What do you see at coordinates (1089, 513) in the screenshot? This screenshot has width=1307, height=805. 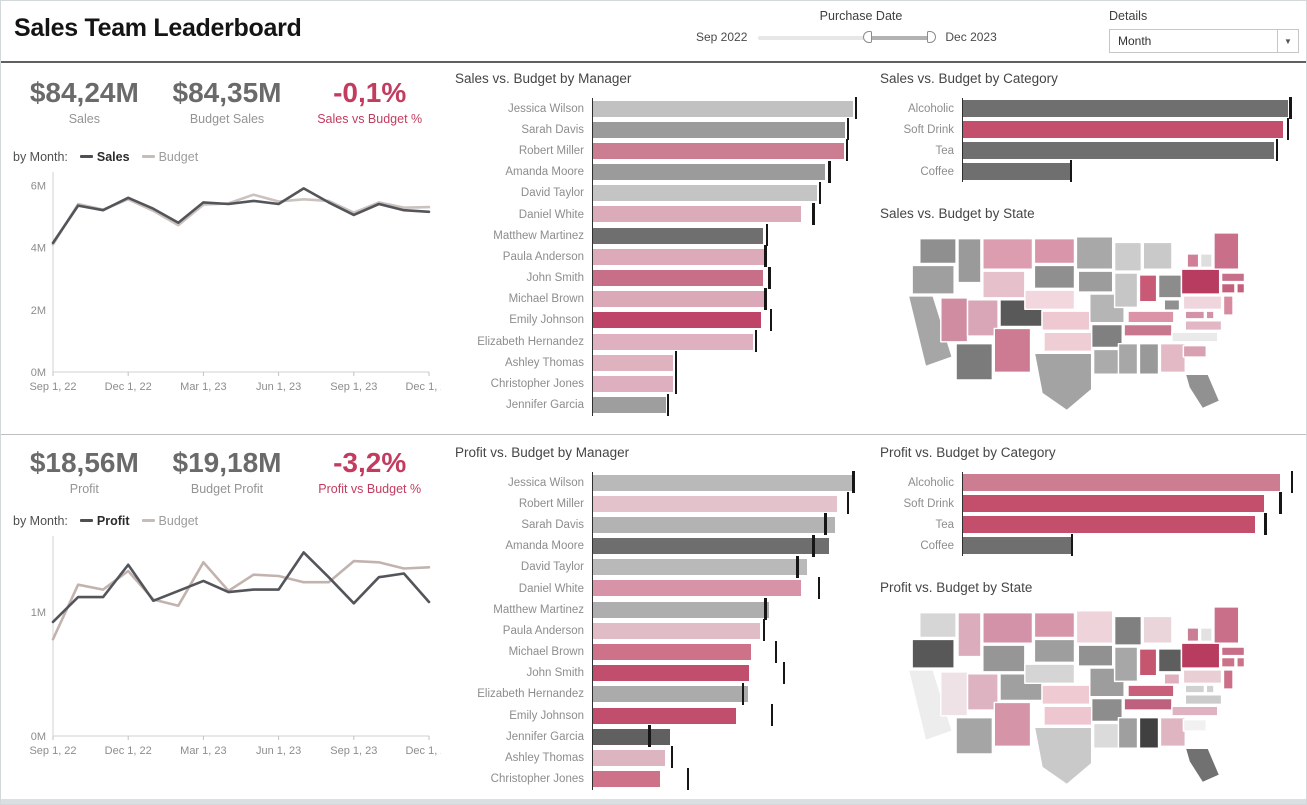 I see `profit-by-category-bars: Alcoholic Soft Drink Tea Coffee` at bounding box center [1089, 513].